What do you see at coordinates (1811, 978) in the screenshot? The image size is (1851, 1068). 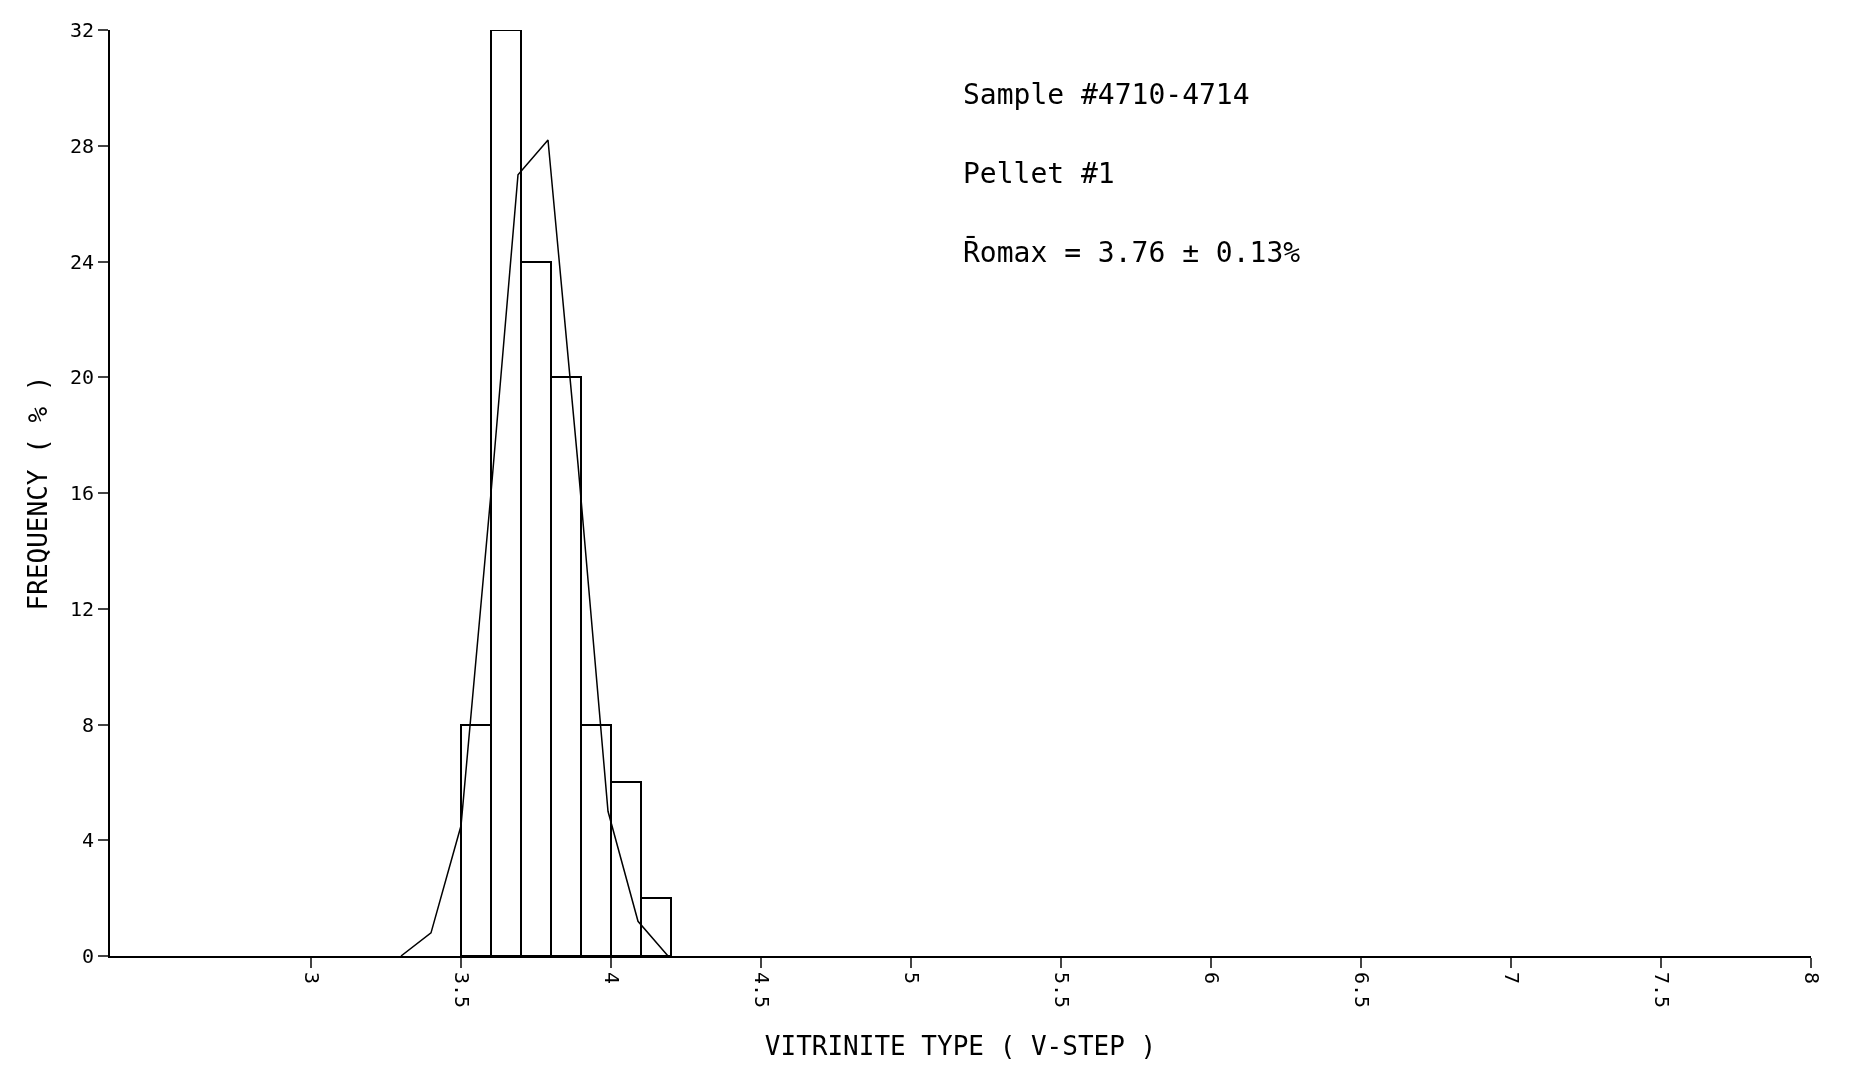 I see `x-tick-label: 8` at bounding box center [1811, 978].